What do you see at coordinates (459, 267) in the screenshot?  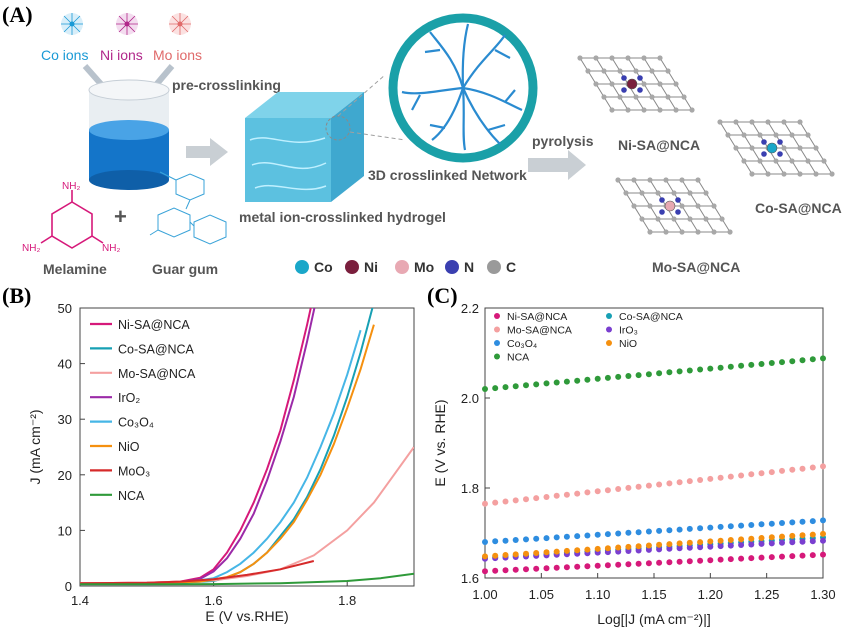 I see `atom-legend-n: N` at bounding box center [459, 267].